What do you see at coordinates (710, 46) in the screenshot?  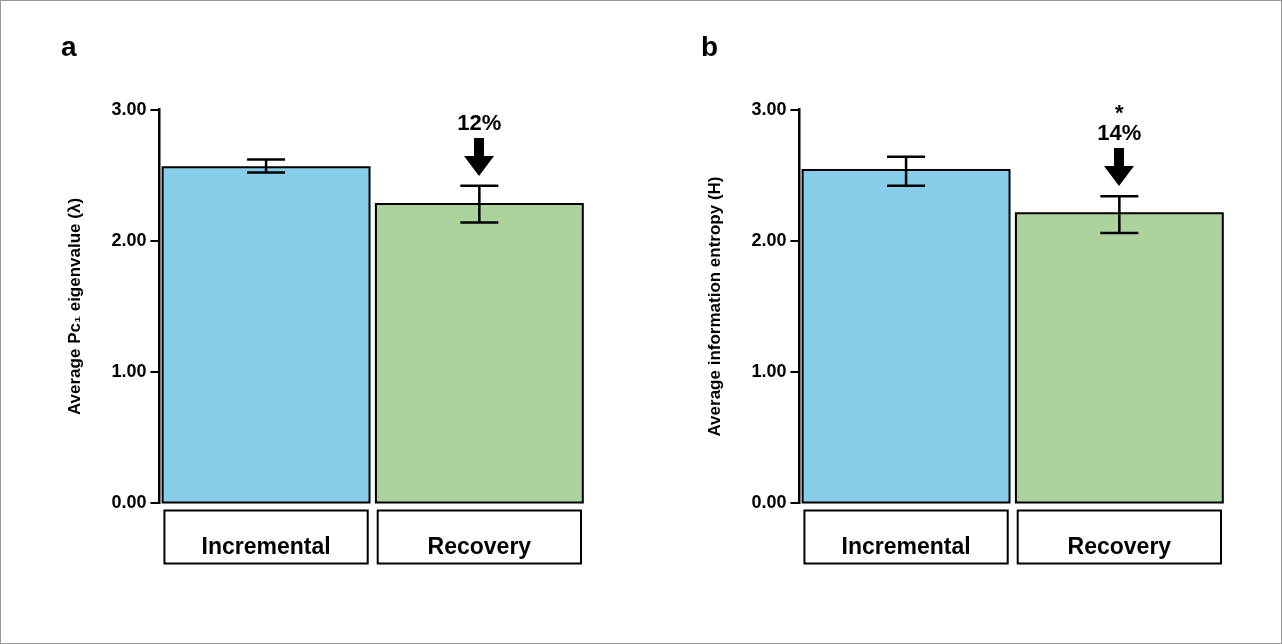 I see `chart-title: b` at bounding box center [710, 46].